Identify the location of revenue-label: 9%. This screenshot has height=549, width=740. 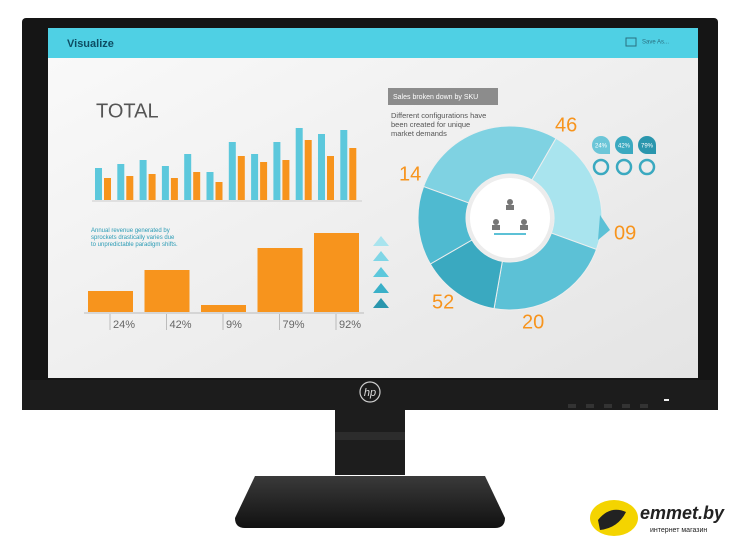
(234, 325).